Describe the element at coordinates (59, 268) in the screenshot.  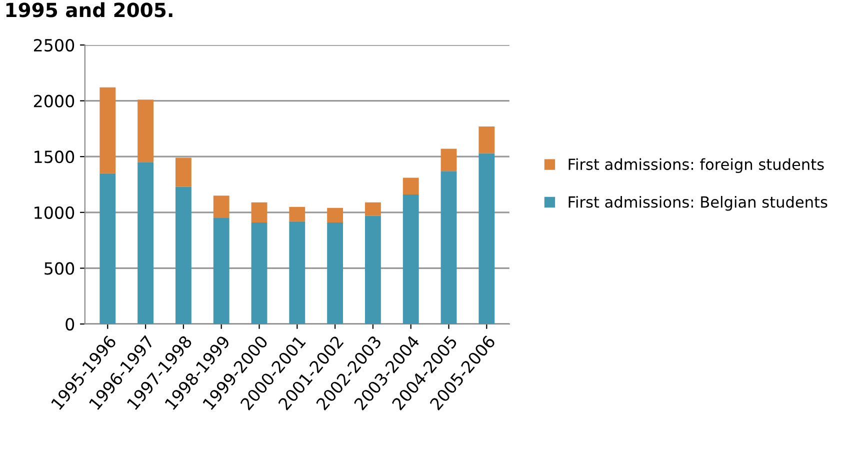
I see `y-tick-label: 500` at that location.